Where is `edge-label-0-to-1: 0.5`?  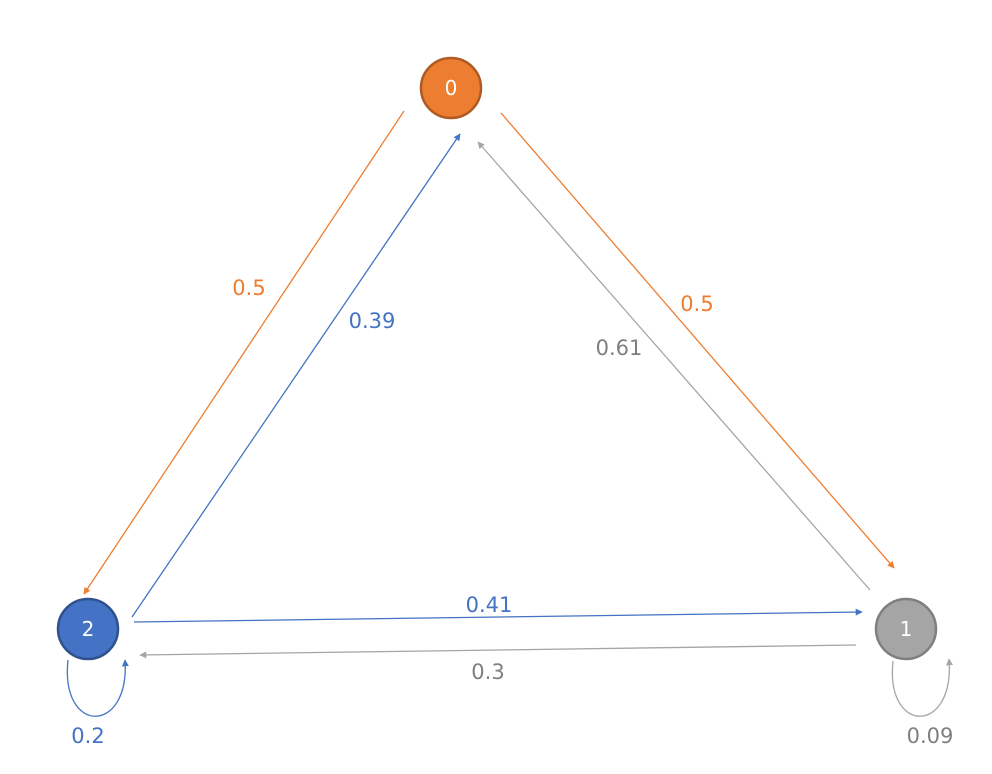 edge-label-0-to-1: 0.5 is located at coordinates (696, 304).